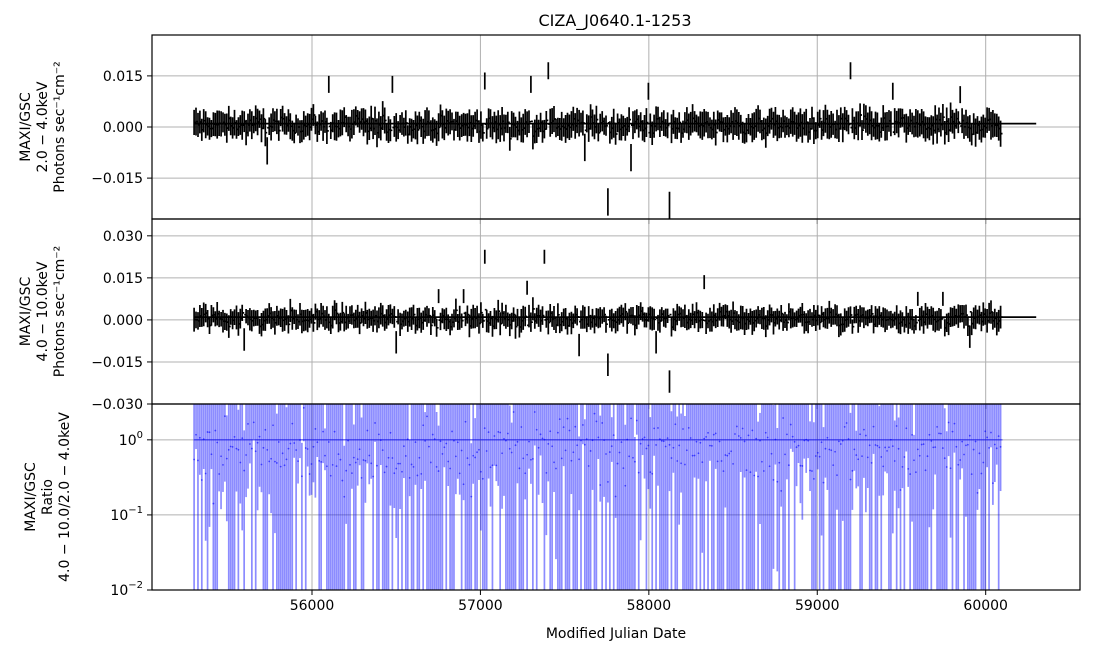 The image size is (1096, 654). What do you see at coordinates (615, 21) in the screenshot?
I see `chart-title: CIZA_J0640.1-1253` at bounding box center [615, 21].